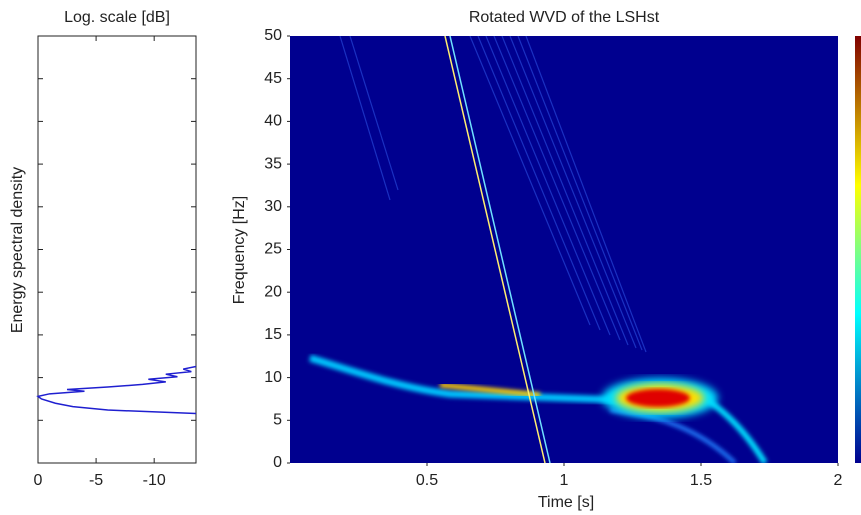 Image resolution: width=861 pixels, height=515 pixels. I want to click on x-tick-label: 2, so click(838, 480).